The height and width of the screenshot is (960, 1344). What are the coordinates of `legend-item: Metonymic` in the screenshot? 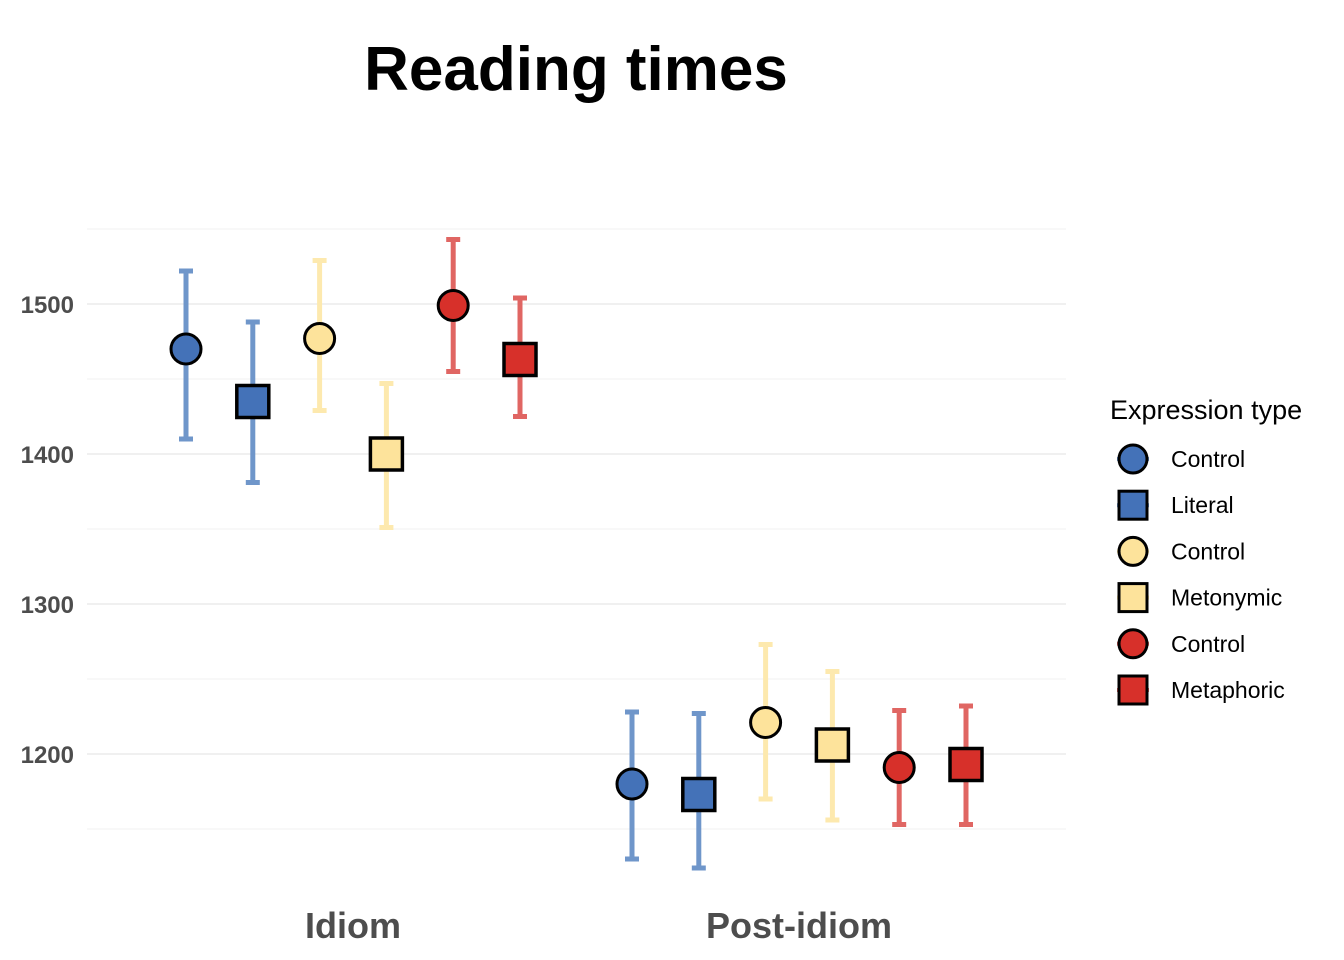 It's located at (1199, 598).